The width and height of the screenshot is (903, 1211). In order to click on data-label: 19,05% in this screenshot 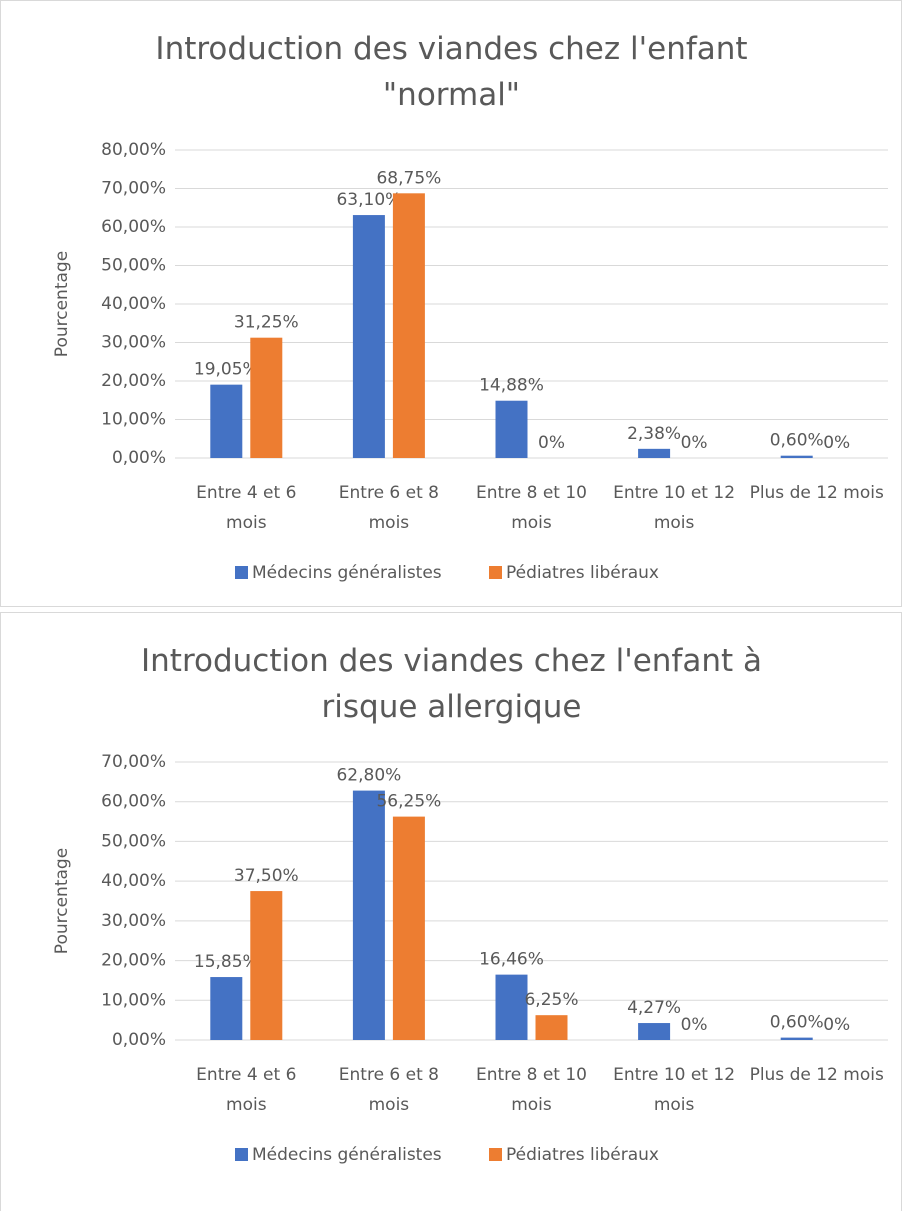, I will do `click(226, 370)`.